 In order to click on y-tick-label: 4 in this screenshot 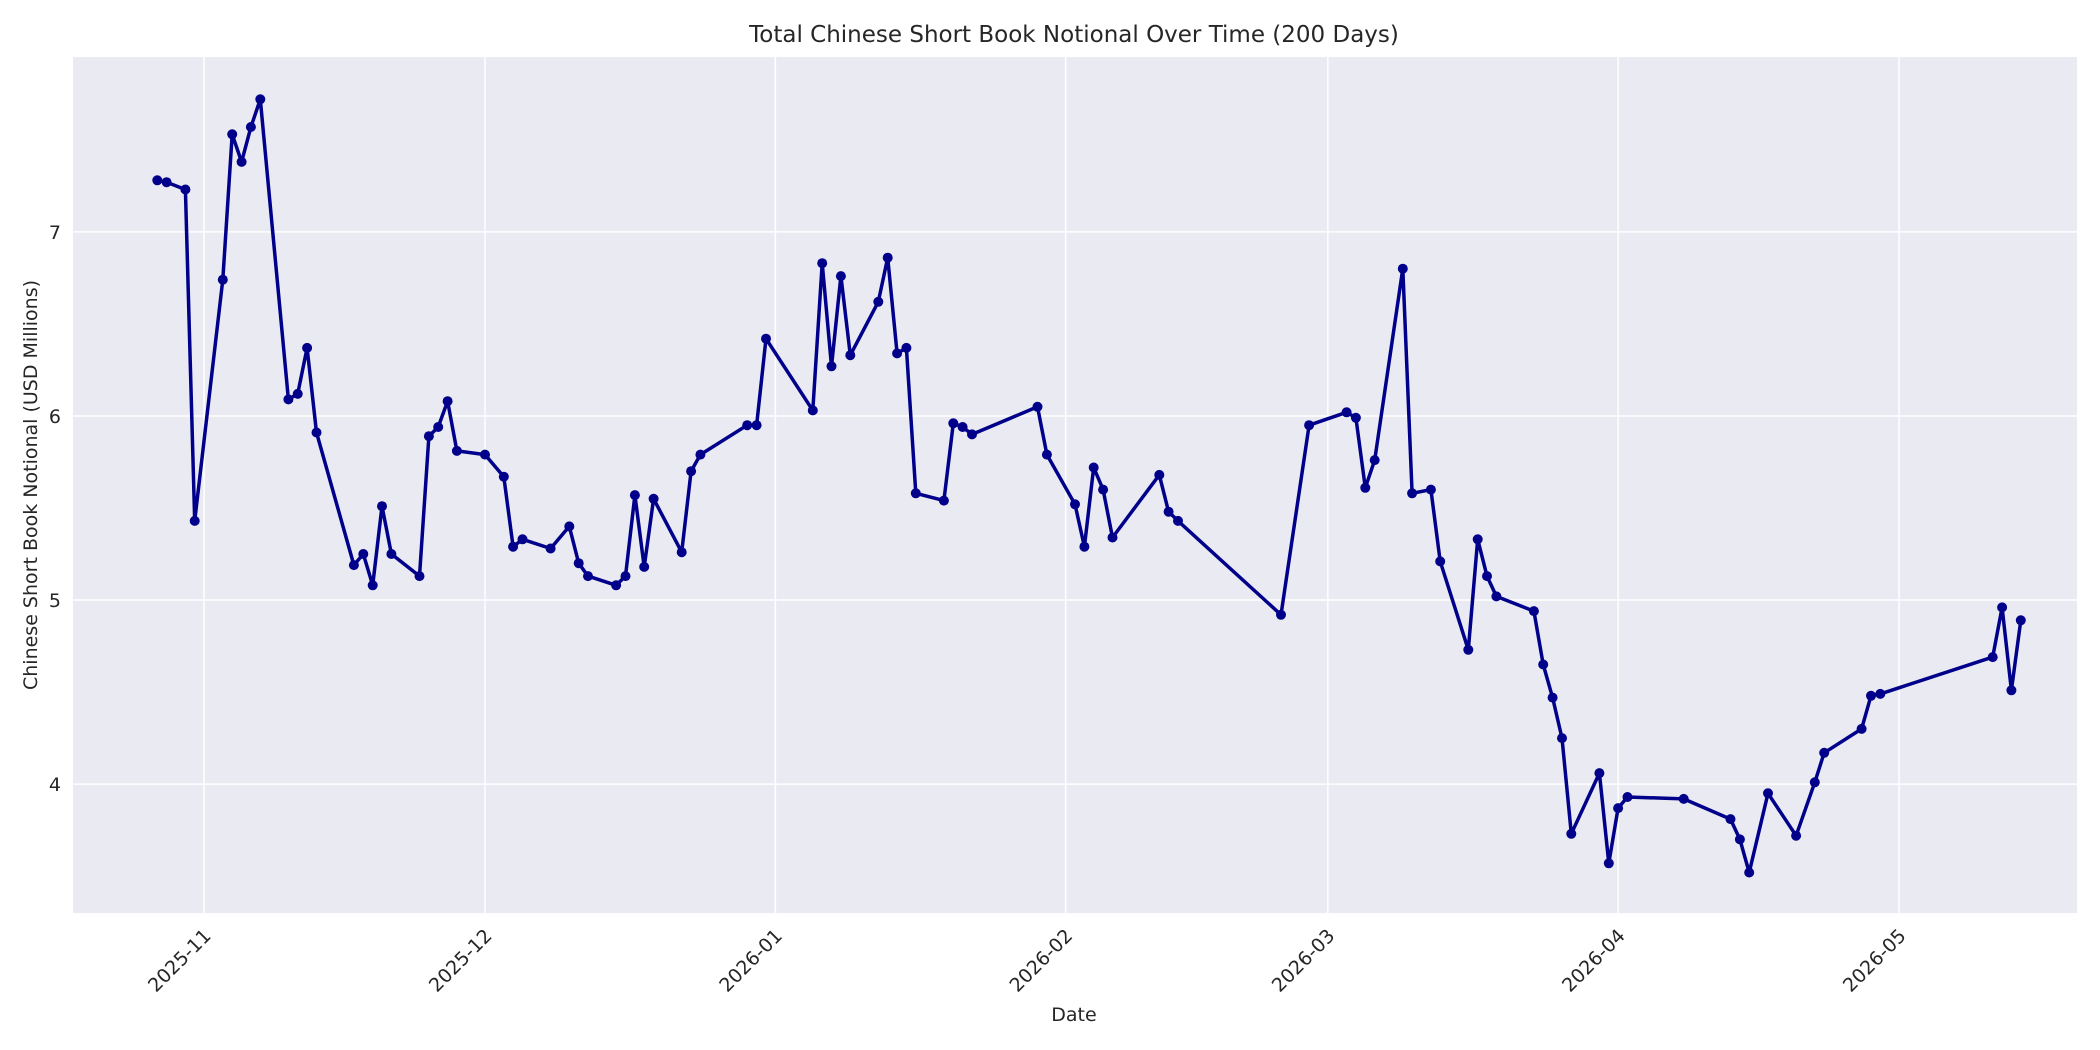, I will do `click(55, 785)`.